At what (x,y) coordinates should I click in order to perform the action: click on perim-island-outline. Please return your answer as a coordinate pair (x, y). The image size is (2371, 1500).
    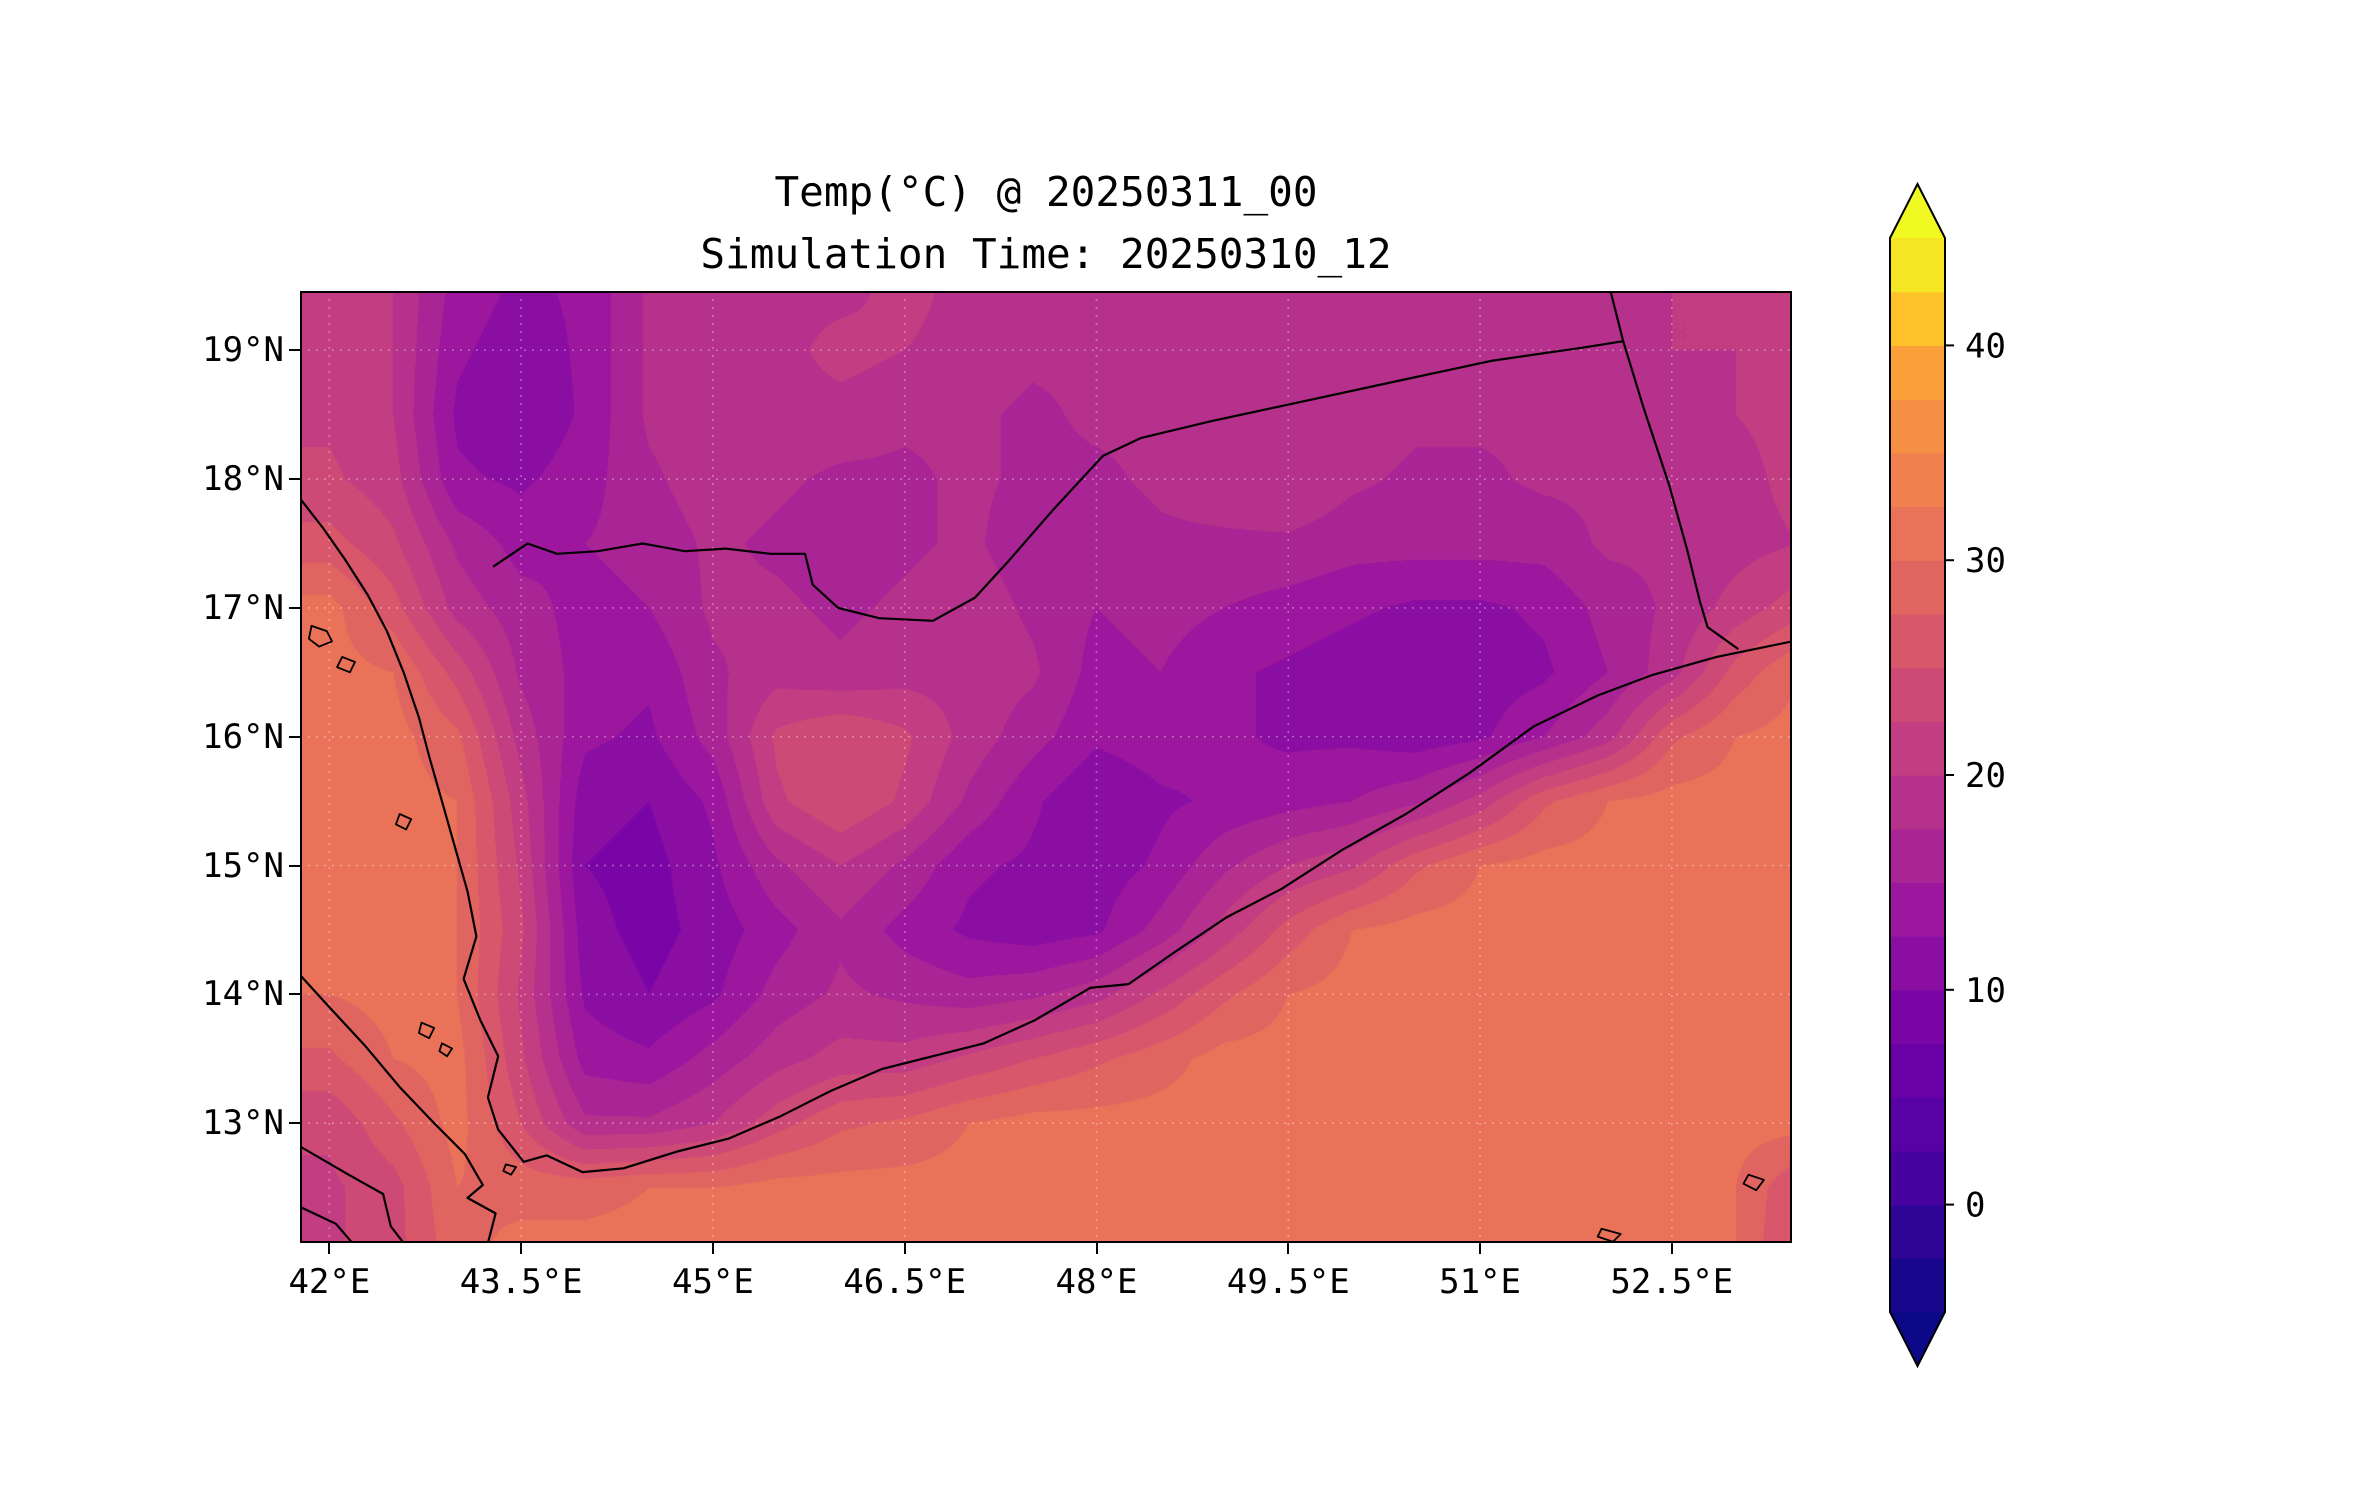
    Looking at the image, I should click on (510, 1169).